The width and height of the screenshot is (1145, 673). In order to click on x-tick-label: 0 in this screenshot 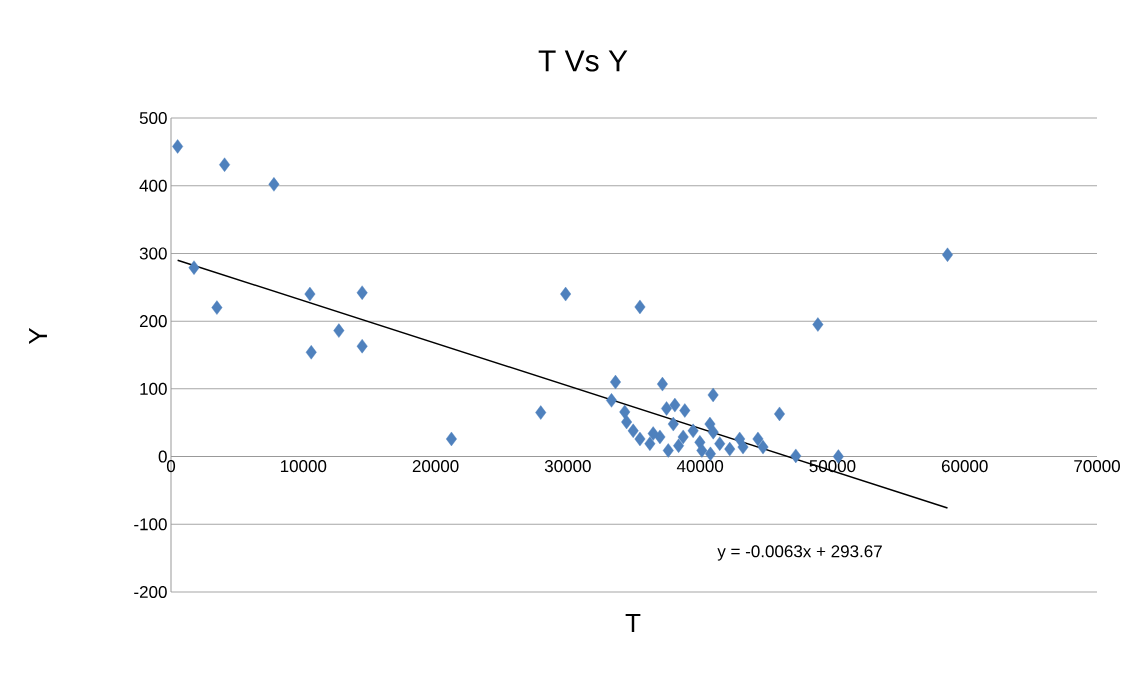, I will do `click(171, 466)`.